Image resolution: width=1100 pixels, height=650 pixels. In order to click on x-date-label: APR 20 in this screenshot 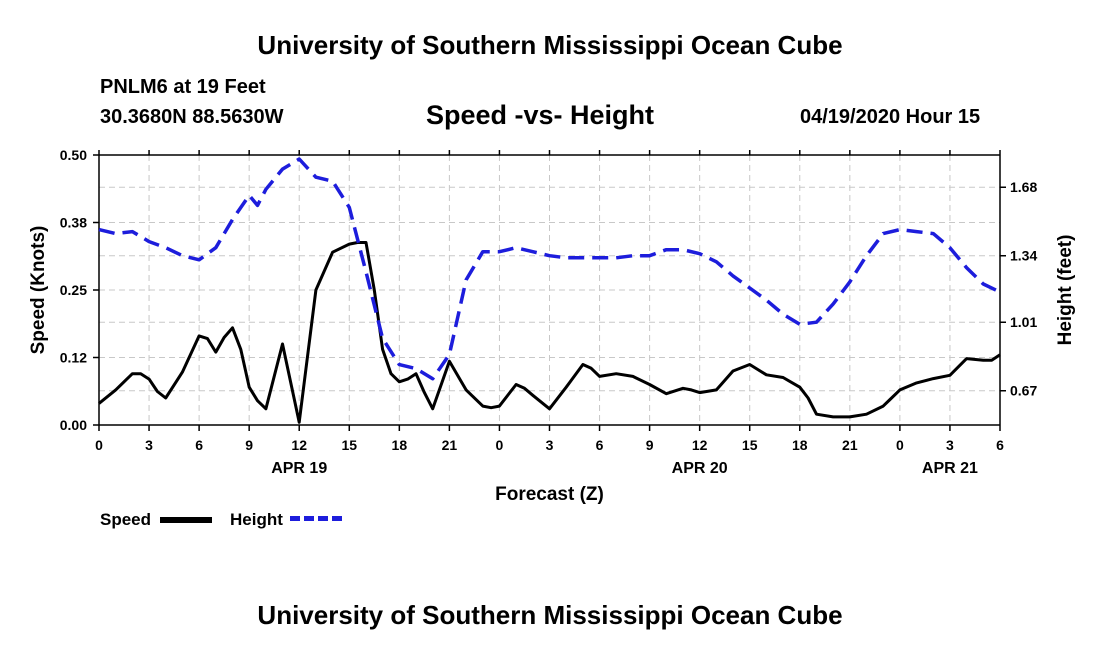, I will do `click(700, 468)`.